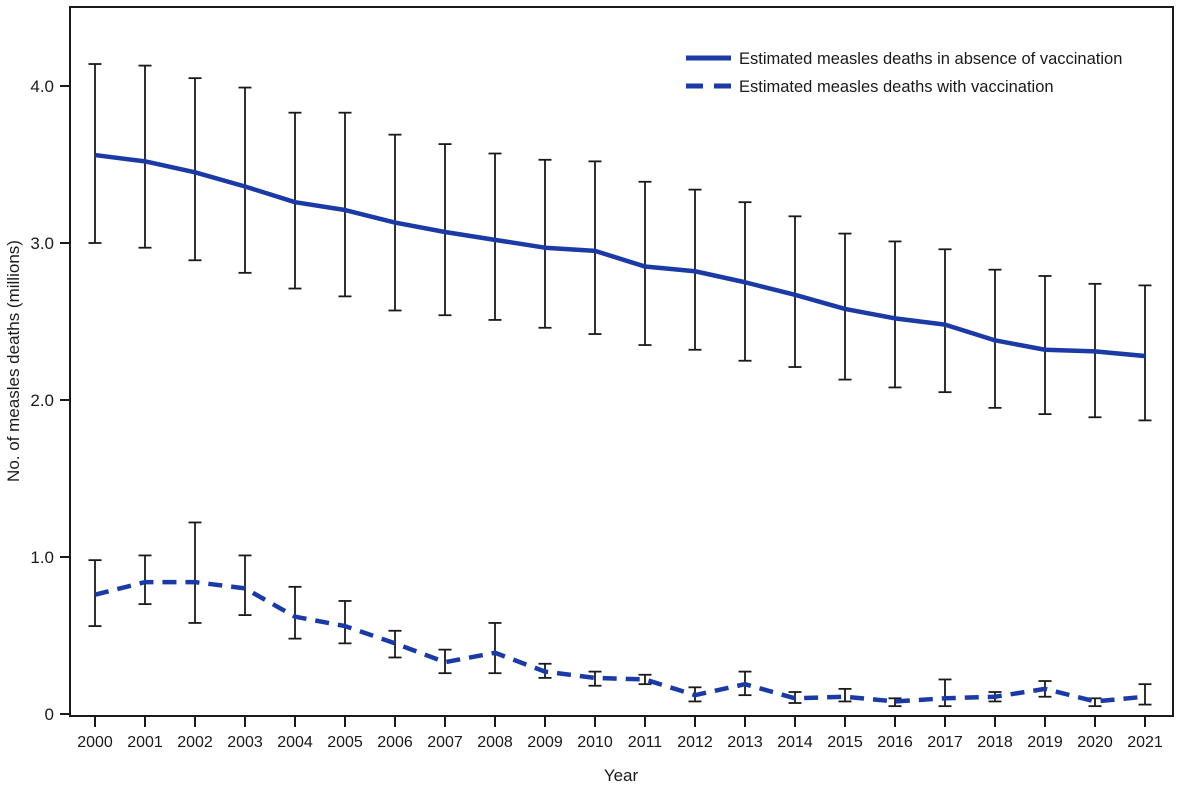 Image resolution: width=1185 pixels, height=797 pixels. I want to click on x-tick-label: 2001, so click(145, 742).